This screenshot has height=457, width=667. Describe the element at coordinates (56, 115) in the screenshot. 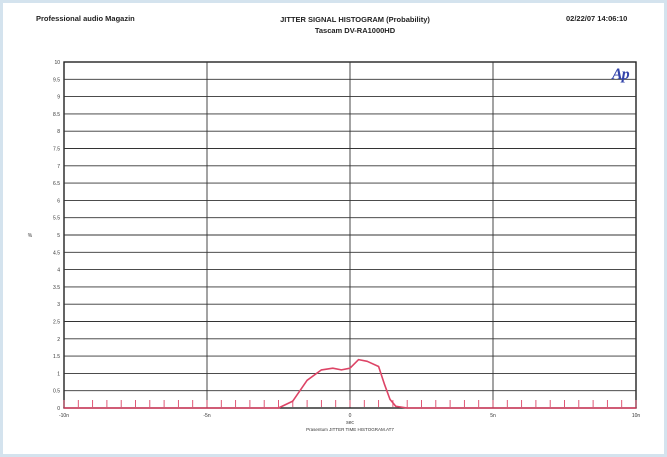

I see `y-tick-label: 8.5` at that location.